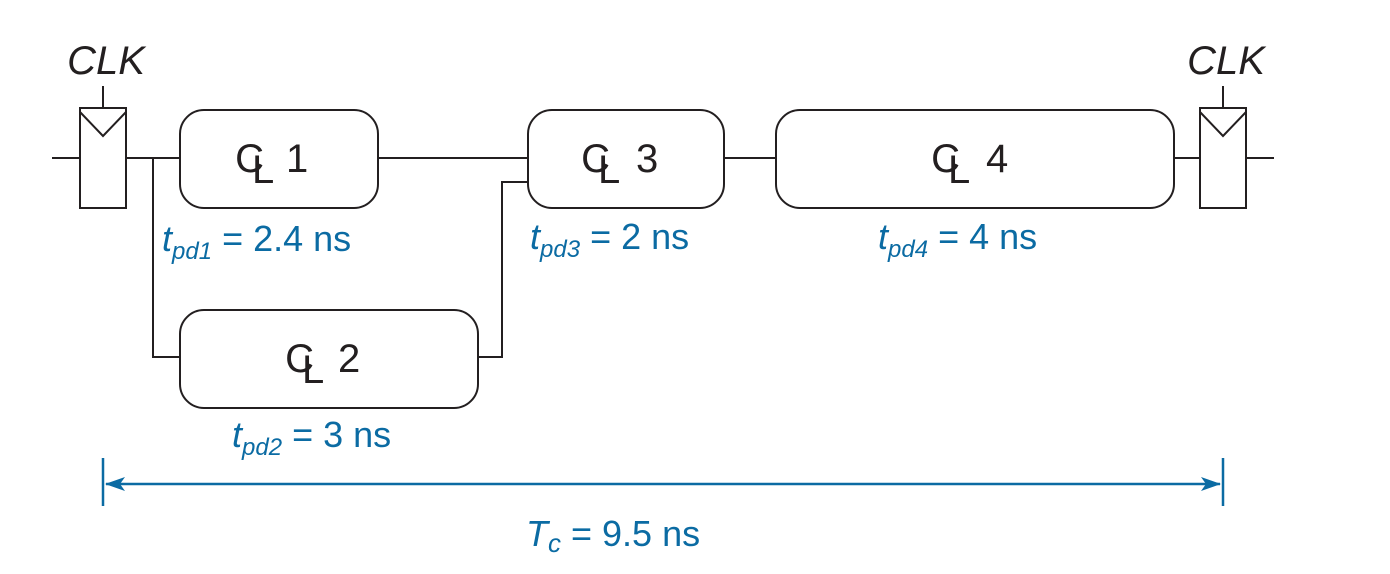 Image resolution: width=1390 pixels, height=574 pixels. What do you see at coordinates (957, 239) in the screenshot?
I see `cl4-delay-label: tpd4 = 4 ns` at bounding box center [957, 239].